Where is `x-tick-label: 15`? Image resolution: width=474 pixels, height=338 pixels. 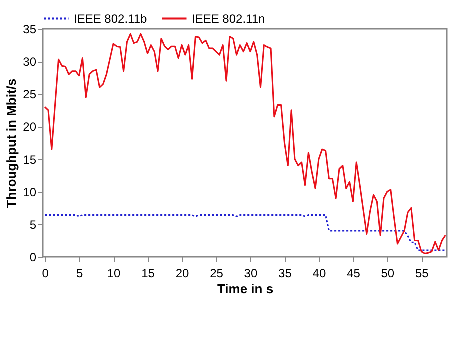 x-tick-label: 15 is located at coordinates (149, 273).